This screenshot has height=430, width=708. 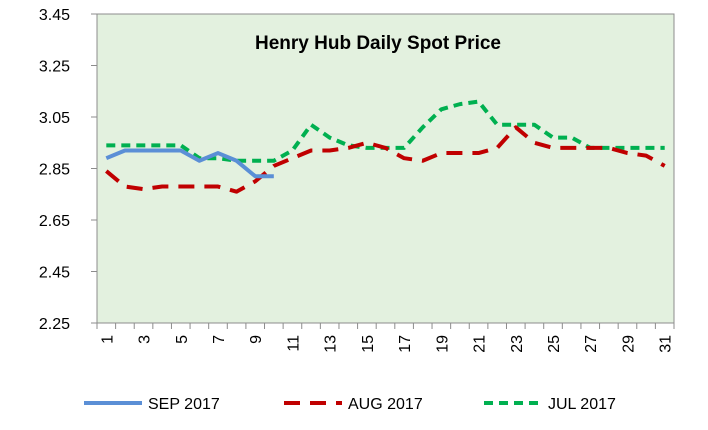 What do you see at coordinates (554, 344) in the screenshot?
I see `x-tick-label: 25` at bounding box center [554, 344].